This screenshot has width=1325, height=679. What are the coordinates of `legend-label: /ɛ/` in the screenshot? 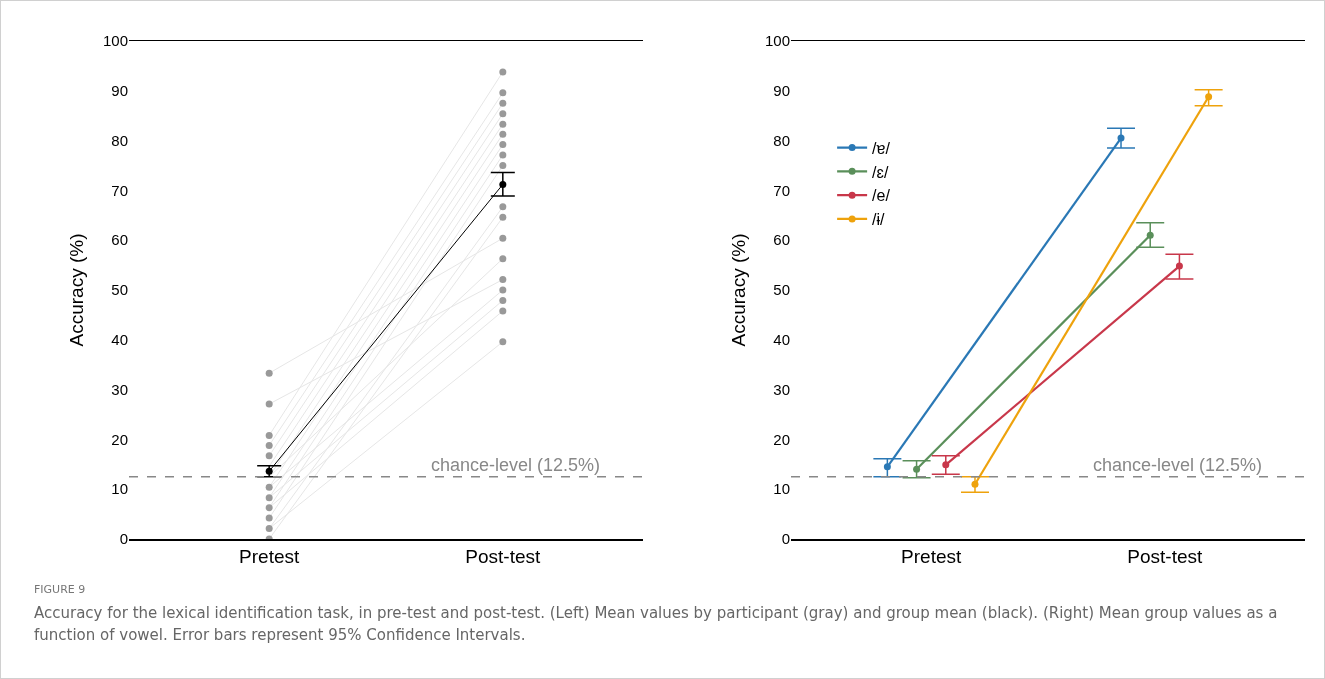 It's located at (880, 172).